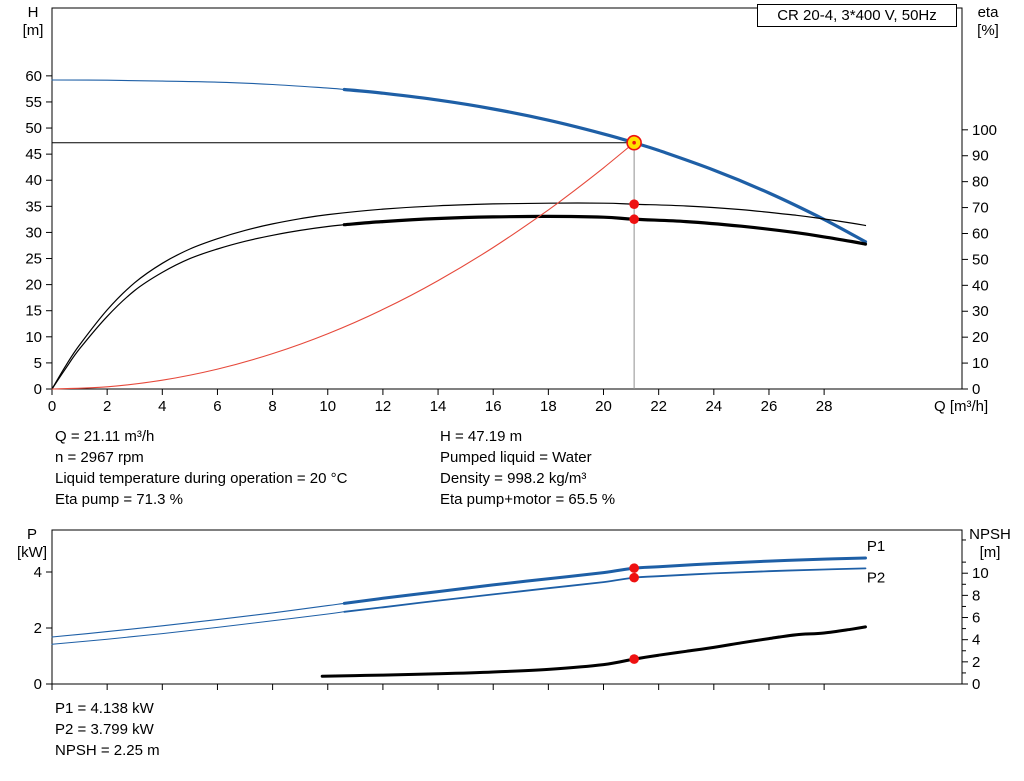 The image size is (1024, 781). What do you see at coordinates (104, 729) in the screenshot?
I see `info-p2: P2 = 3.799 kW` at bounding box center [104, 729].